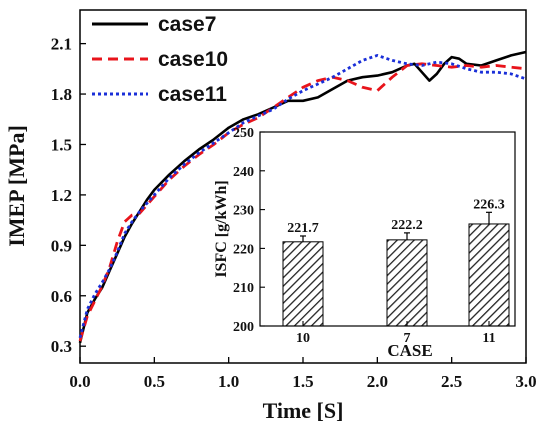 The image size is (550, 436). I want to click on bar-value-label: 222.2, so click(407, 225).